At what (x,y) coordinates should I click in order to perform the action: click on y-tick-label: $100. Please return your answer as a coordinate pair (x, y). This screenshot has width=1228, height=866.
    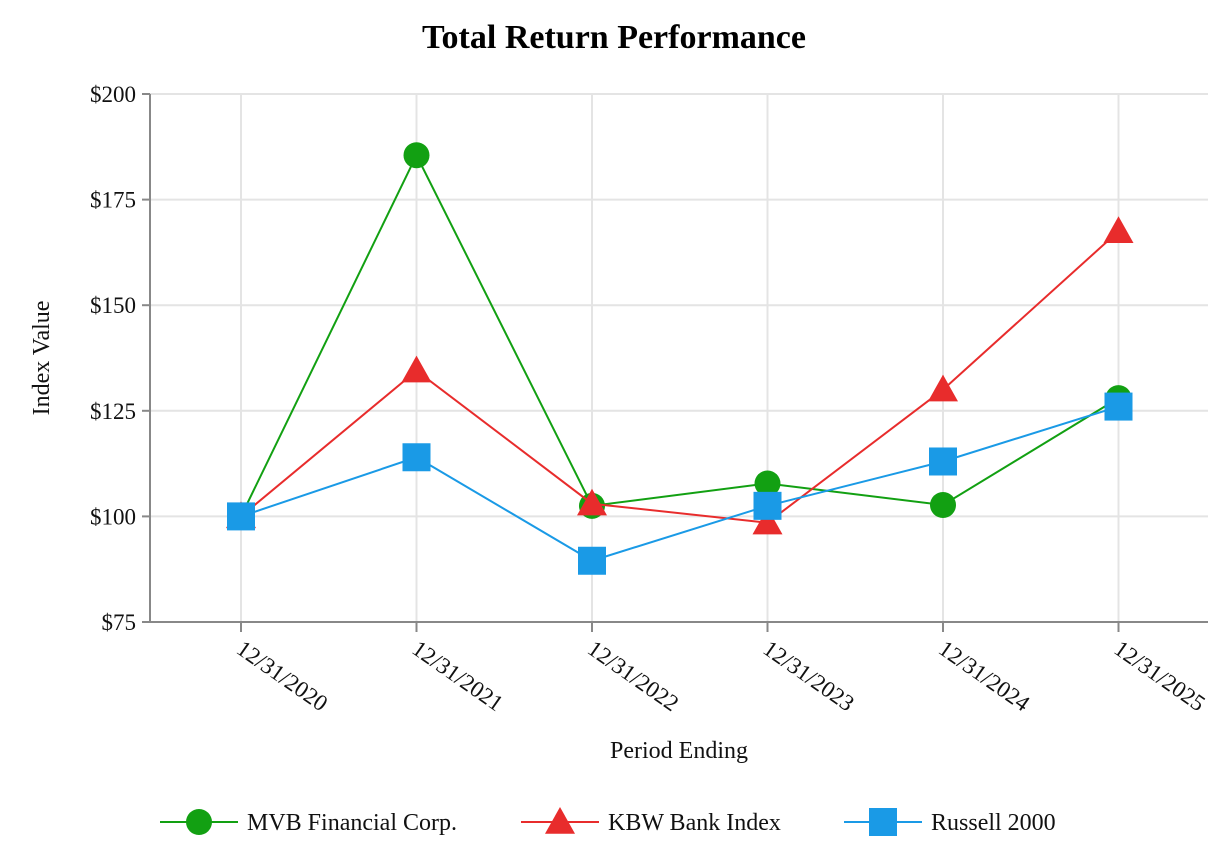
    Looking at the image, I should click on (113, 516).